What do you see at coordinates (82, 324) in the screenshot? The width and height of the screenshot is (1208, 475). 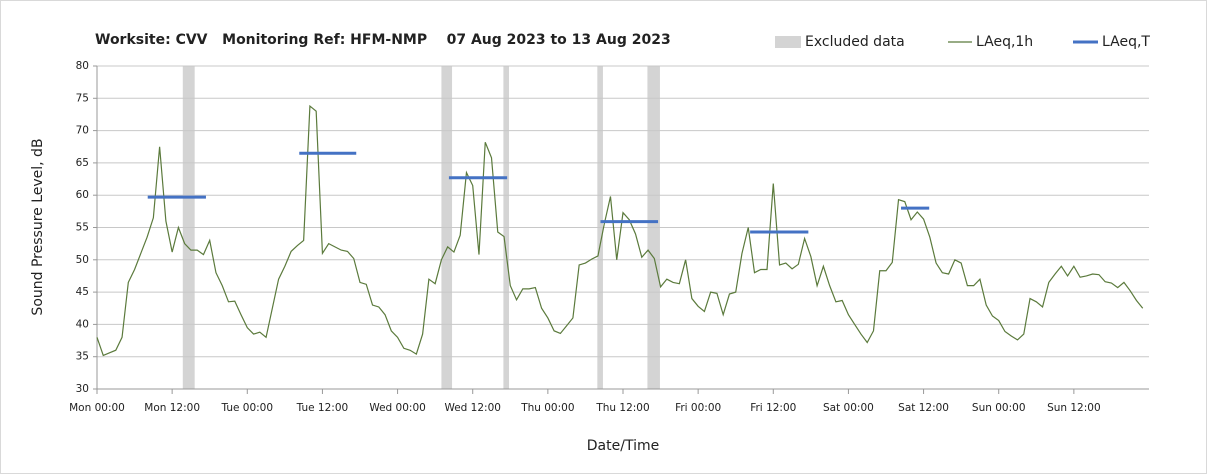 I see `y-tick-label: 40` at bounding box center [82, 324].